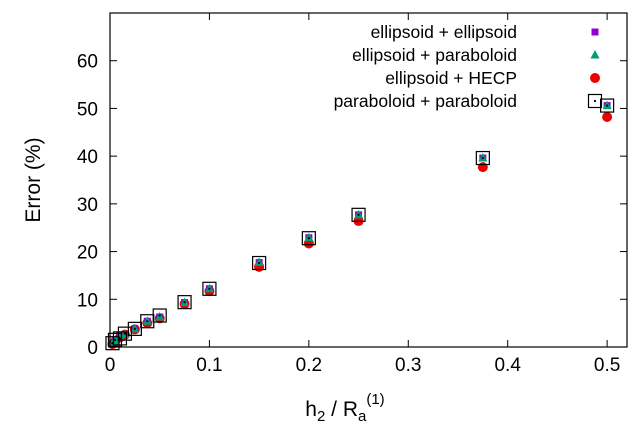 The height and width of the screenshot is (422, 634). I want to click on x-tick-label: 0.1, so click(209, 365).